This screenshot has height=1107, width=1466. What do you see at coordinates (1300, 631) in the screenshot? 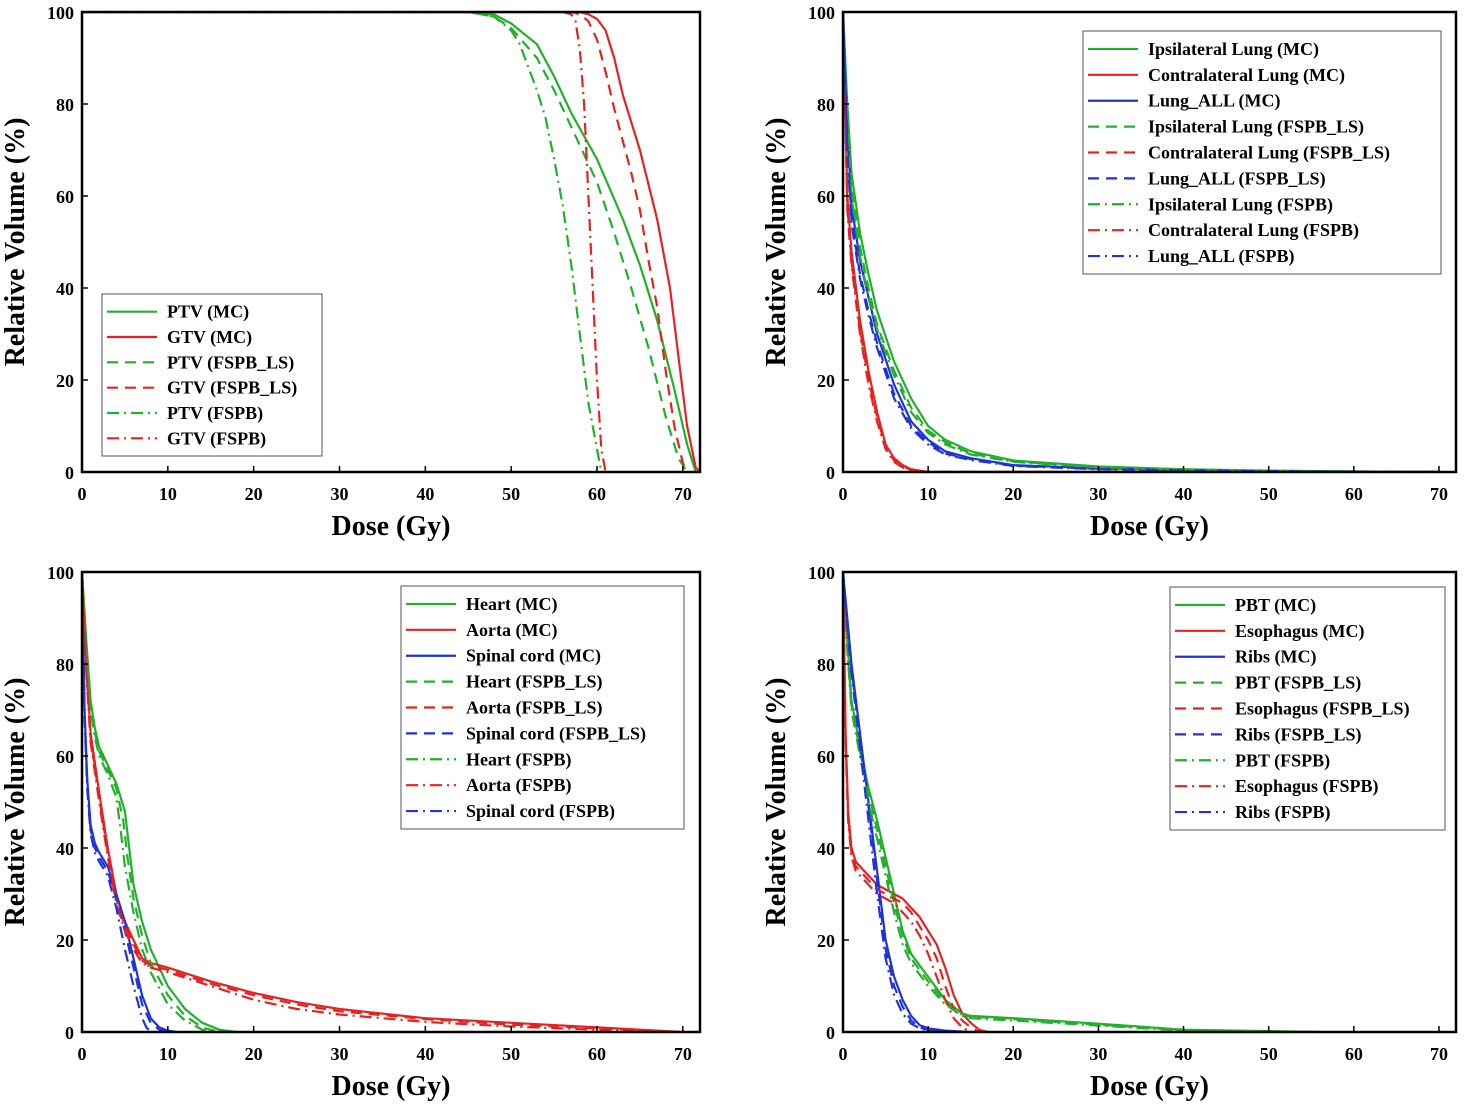
I see `legend-label: Esophagus (MC)` at bounding box center [1300, 631].